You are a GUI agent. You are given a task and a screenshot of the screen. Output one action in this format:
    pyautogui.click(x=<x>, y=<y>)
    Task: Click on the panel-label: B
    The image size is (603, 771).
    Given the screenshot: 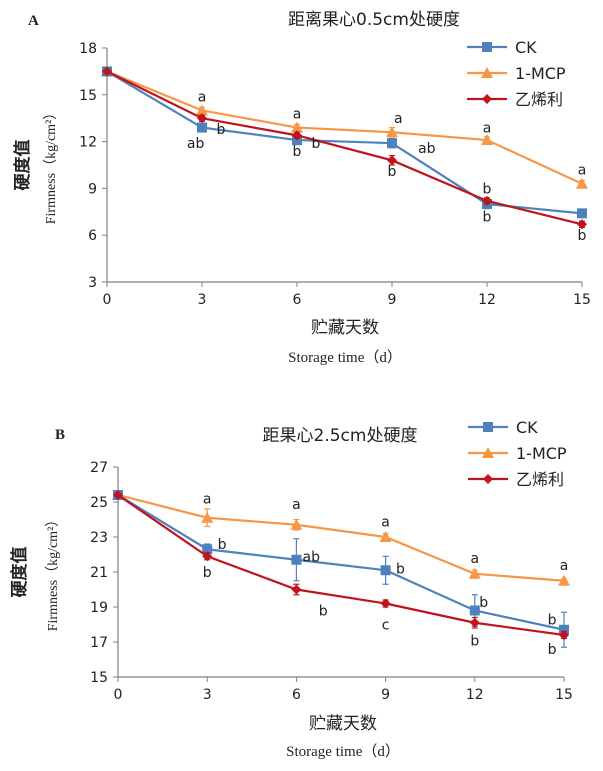 What is the action you would take?
    pyautogui.click(x=60, y=435)
    